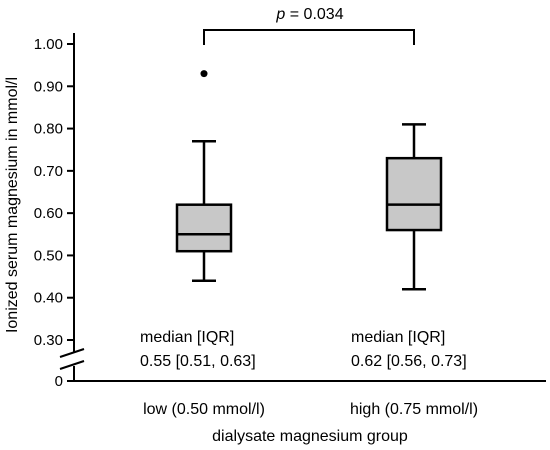 This screenshot has width=550, height=450. What do you see at coordinates (280, 14) in the screenshot?
I see `p-symbol: p` at bounding box center [280, 14].